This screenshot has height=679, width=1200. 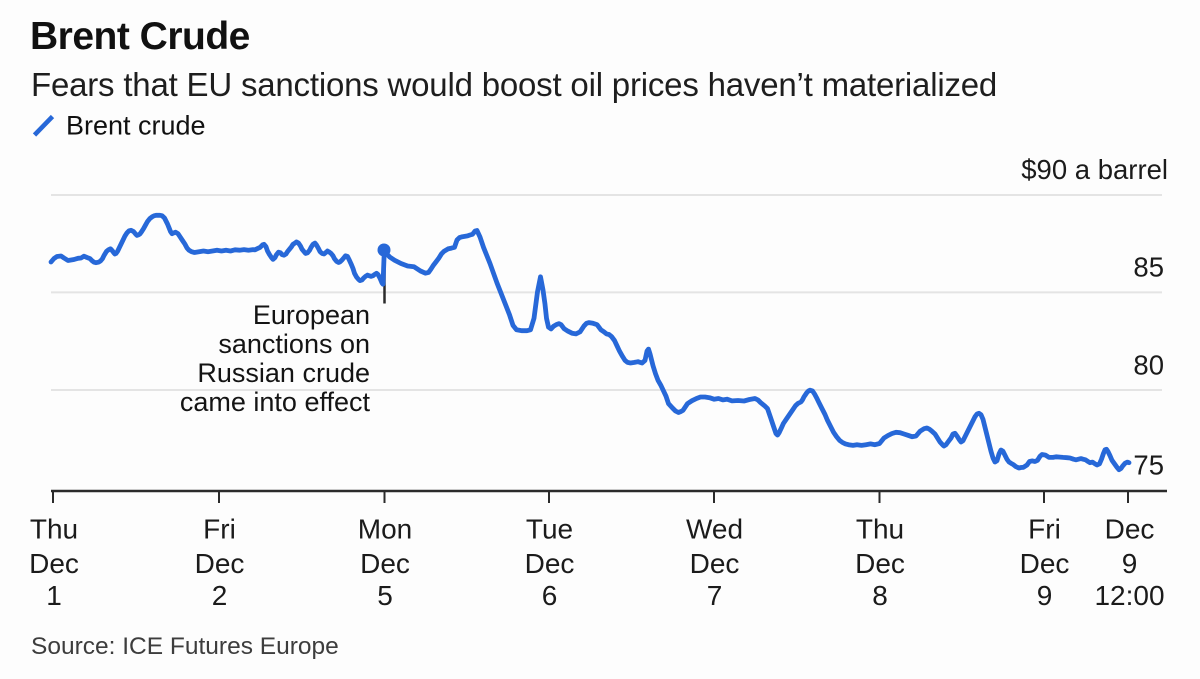 I want to click on svg-text: 7, so click(x=715, y=595).